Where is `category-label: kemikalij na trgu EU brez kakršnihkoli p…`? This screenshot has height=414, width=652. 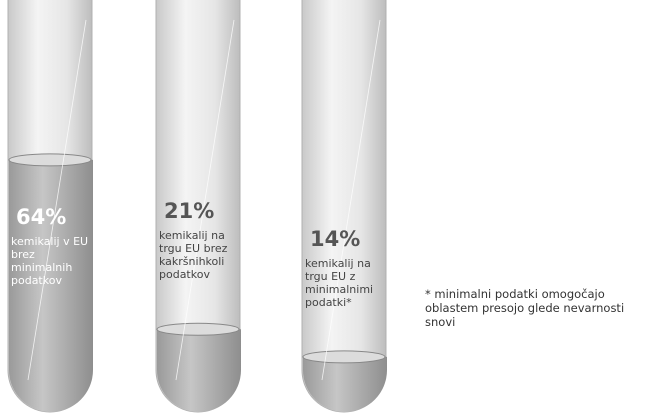 category-label: kemikalij na trgu EU brez kakršnihkoli p… is located at coordinates (193, 255).